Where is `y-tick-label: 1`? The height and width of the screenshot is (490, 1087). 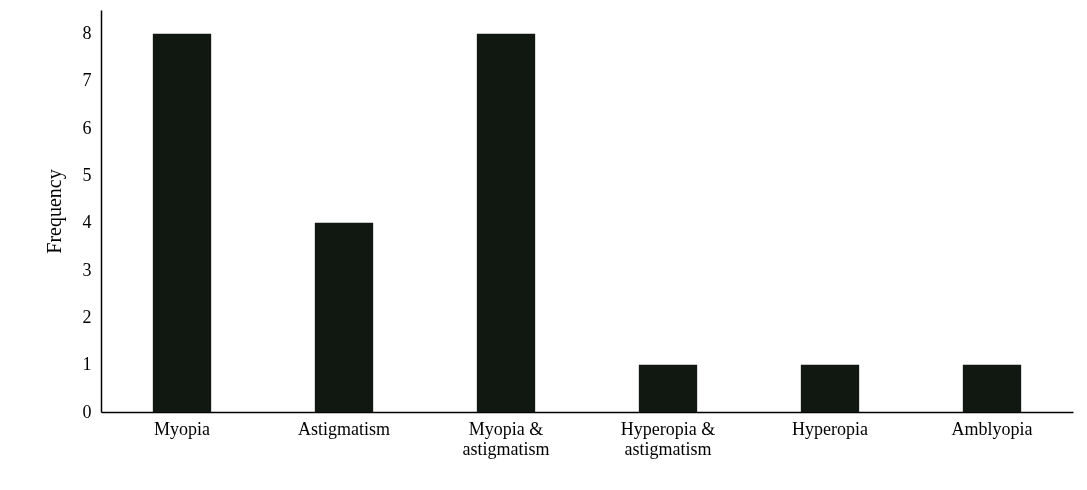
y-tick-label: 1 is located at coordinates (87, 364).